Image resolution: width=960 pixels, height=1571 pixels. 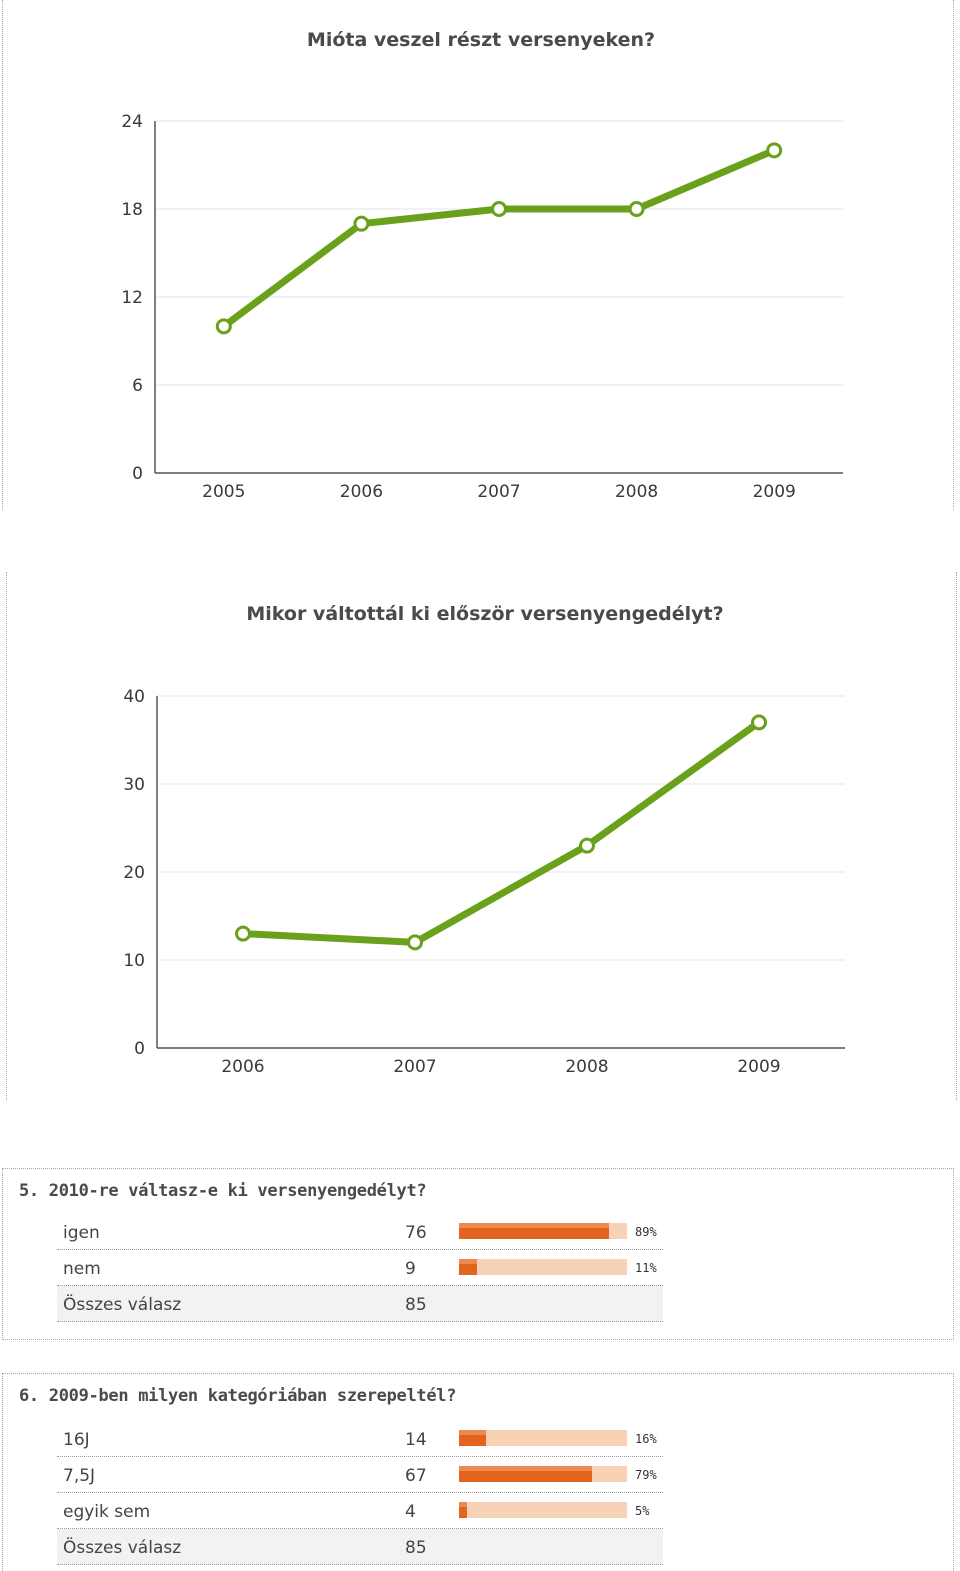 I want to click on answer-label: 7,5J, so click(x=79, y=1476).